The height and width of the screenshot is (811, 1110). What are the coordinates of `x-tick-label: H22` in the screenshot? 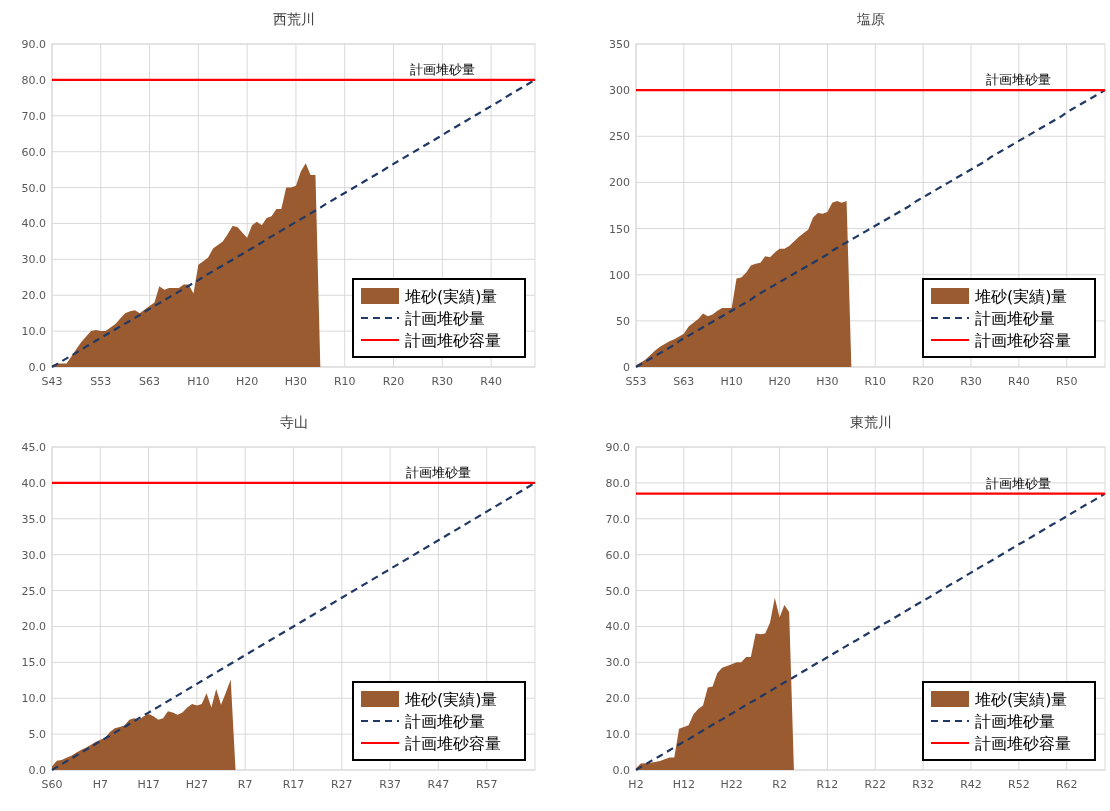 It's located at (731, 784).